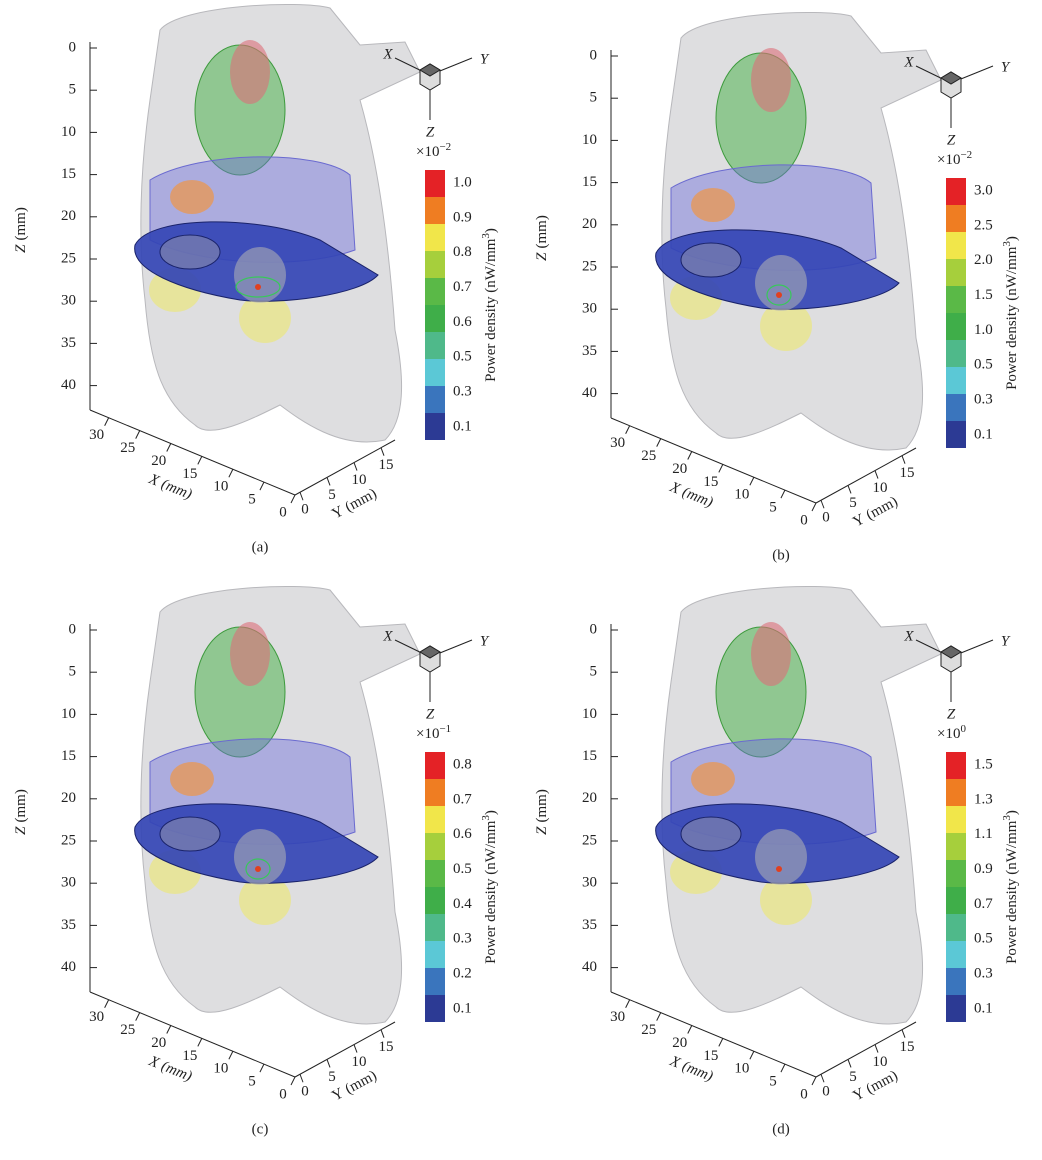 This screenshot has width=1042, height=1160. Describe the element at coordinates (589, 224) in the screenshot. I see `z-tick-label: 20` at that location.